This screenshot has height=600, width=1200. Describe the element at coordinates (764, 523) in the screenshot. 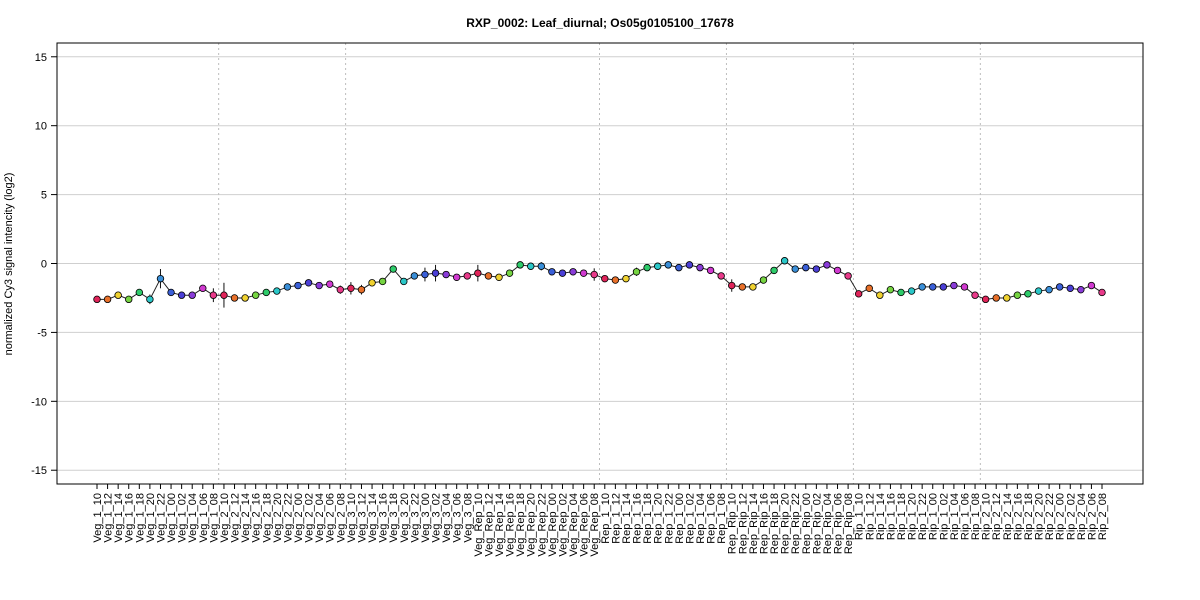

I see `x-tick-label: Rep_Rip_16` at that location.